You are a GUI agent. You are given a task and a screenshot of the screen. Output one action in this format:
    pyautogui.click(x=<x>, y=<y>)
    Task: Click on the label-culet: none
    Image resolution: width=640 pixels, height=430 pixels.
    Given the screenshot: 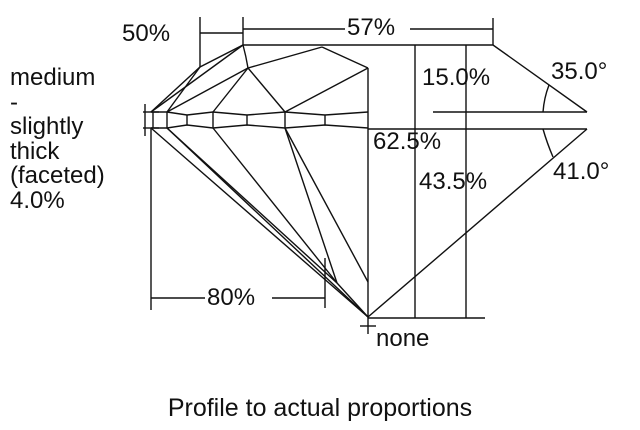 What is the action you would take?
    pyautogui.click(x=403, y=338)
    